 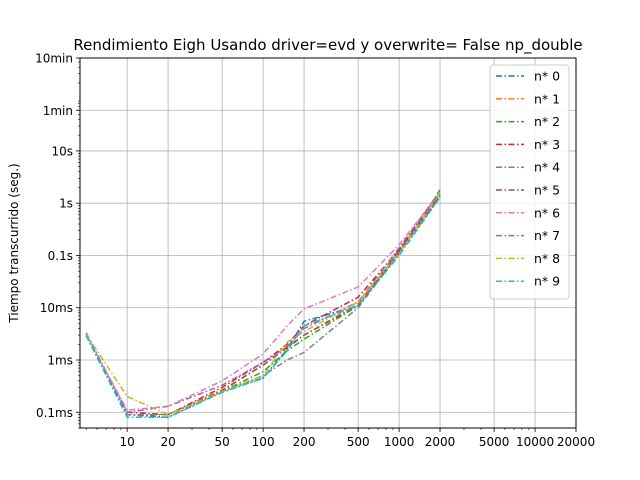 I want to click on y-tick-label: 1ms, so click(x=60, y=361).